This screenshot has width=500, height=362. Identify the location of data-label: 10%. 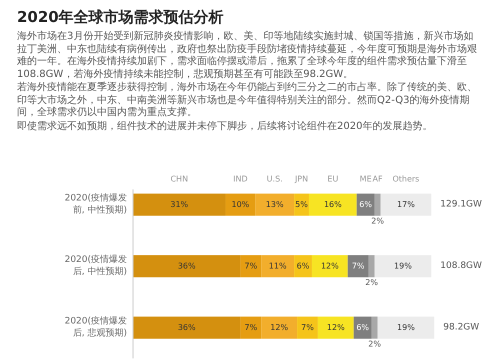
(241, 205).